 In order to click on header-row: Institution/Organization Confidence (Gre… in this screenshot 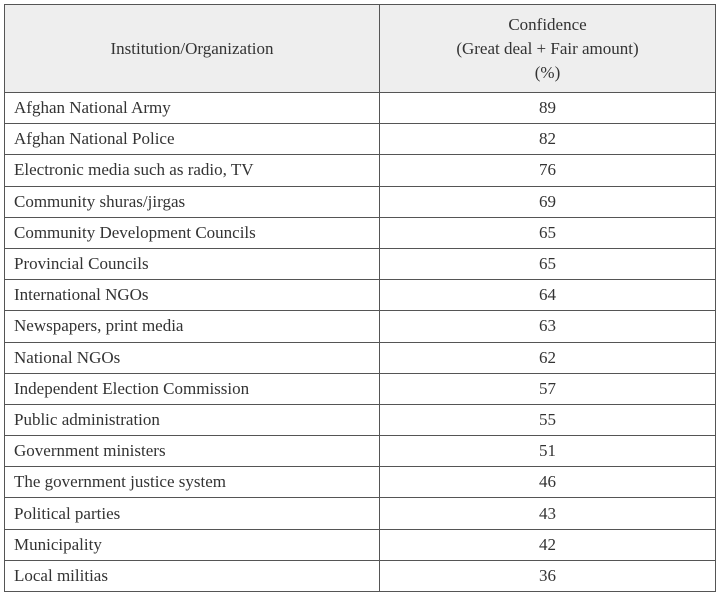, I will do `click(360, 48)`.